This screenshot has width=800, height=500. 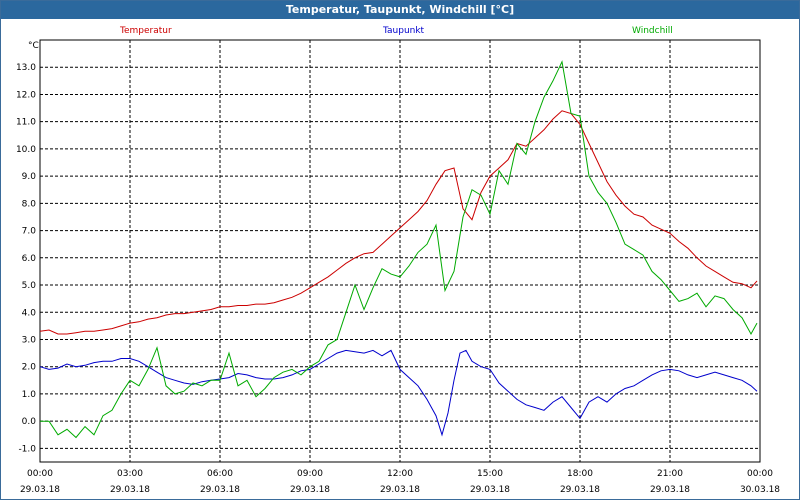 I want to click on y-tick-label: 11.0, so click(x=26, y=123).